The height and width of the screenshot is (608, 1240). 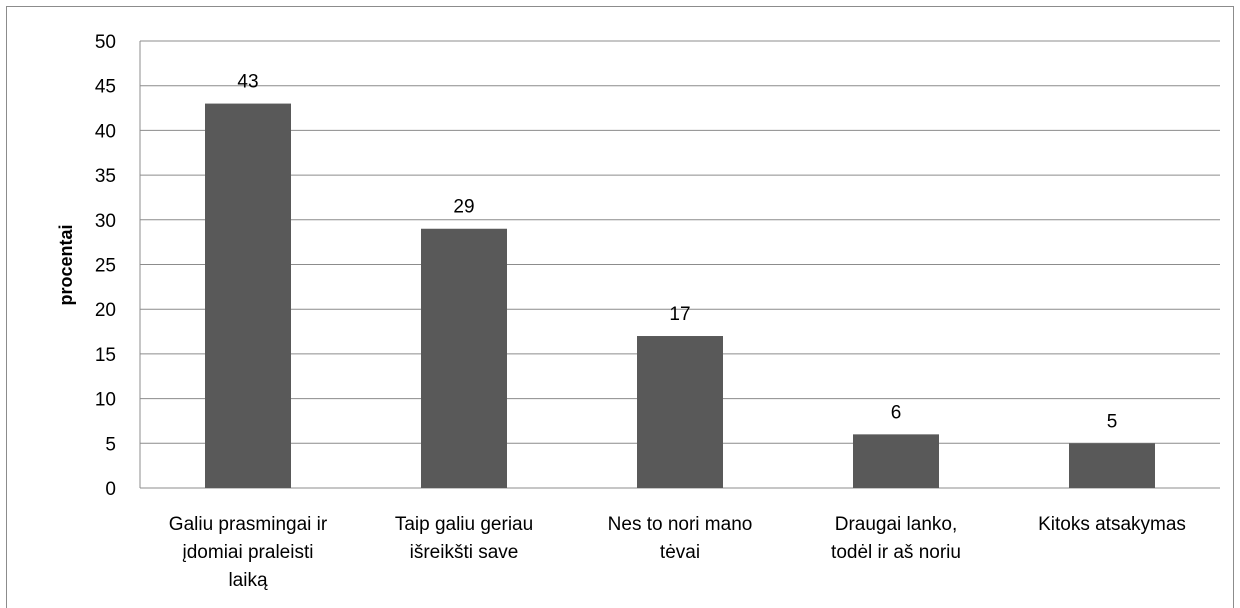 What do you see at coordinates (680, 538) in the screenshot?
I see `category-label: Nes to nori mano tėvai` at bounding box center [680, 538].